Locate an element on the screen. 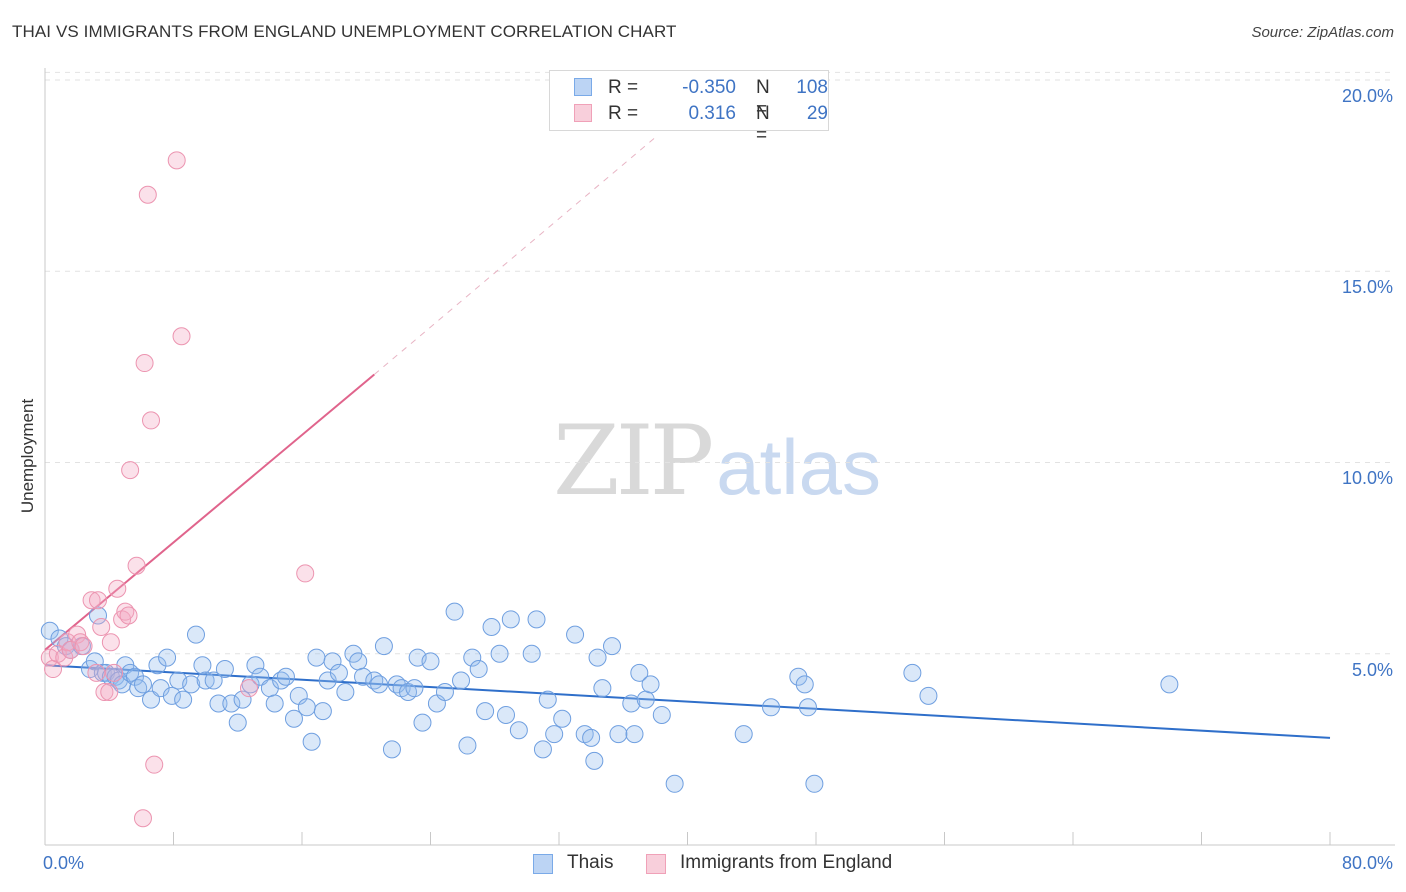 The width and height of the screenshot is (1406, 892). watermark: ZIPatlas is located at coordinates (717, 461).